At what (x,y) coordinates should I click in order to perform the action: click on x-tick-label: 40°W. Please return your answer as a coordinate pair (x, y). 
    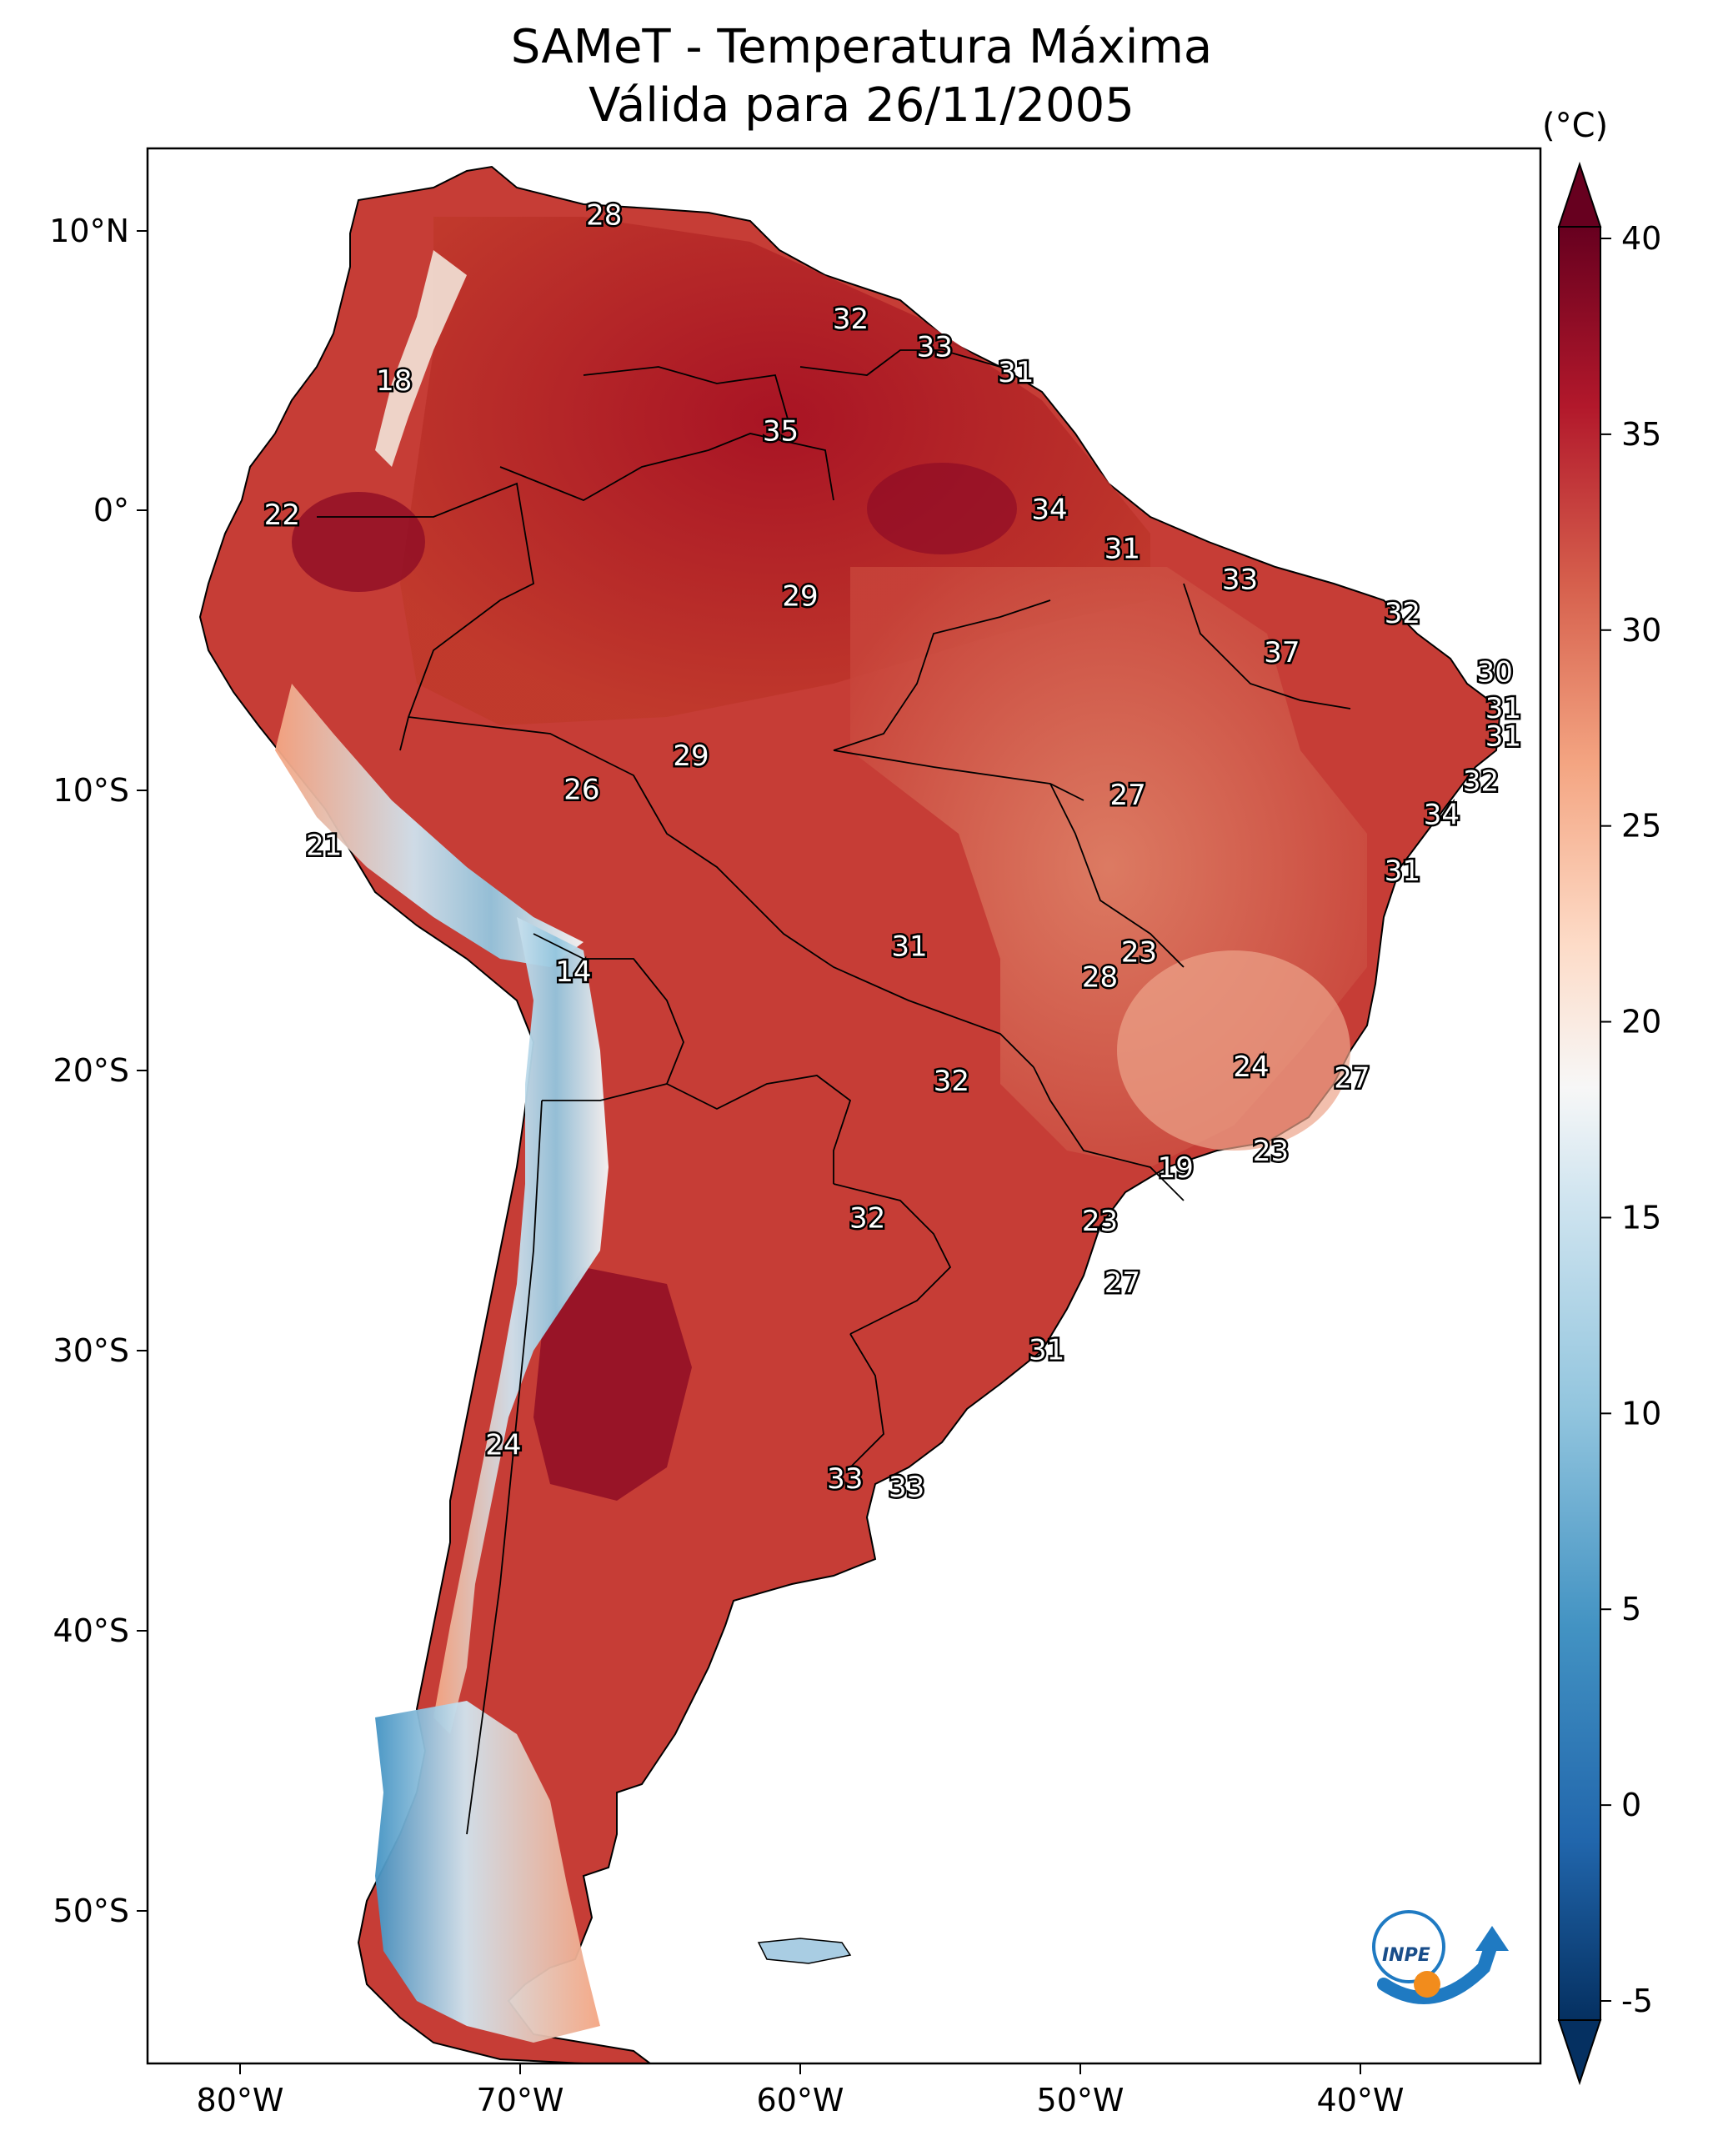
    Looking at the image, I should click on (1361, 2100).